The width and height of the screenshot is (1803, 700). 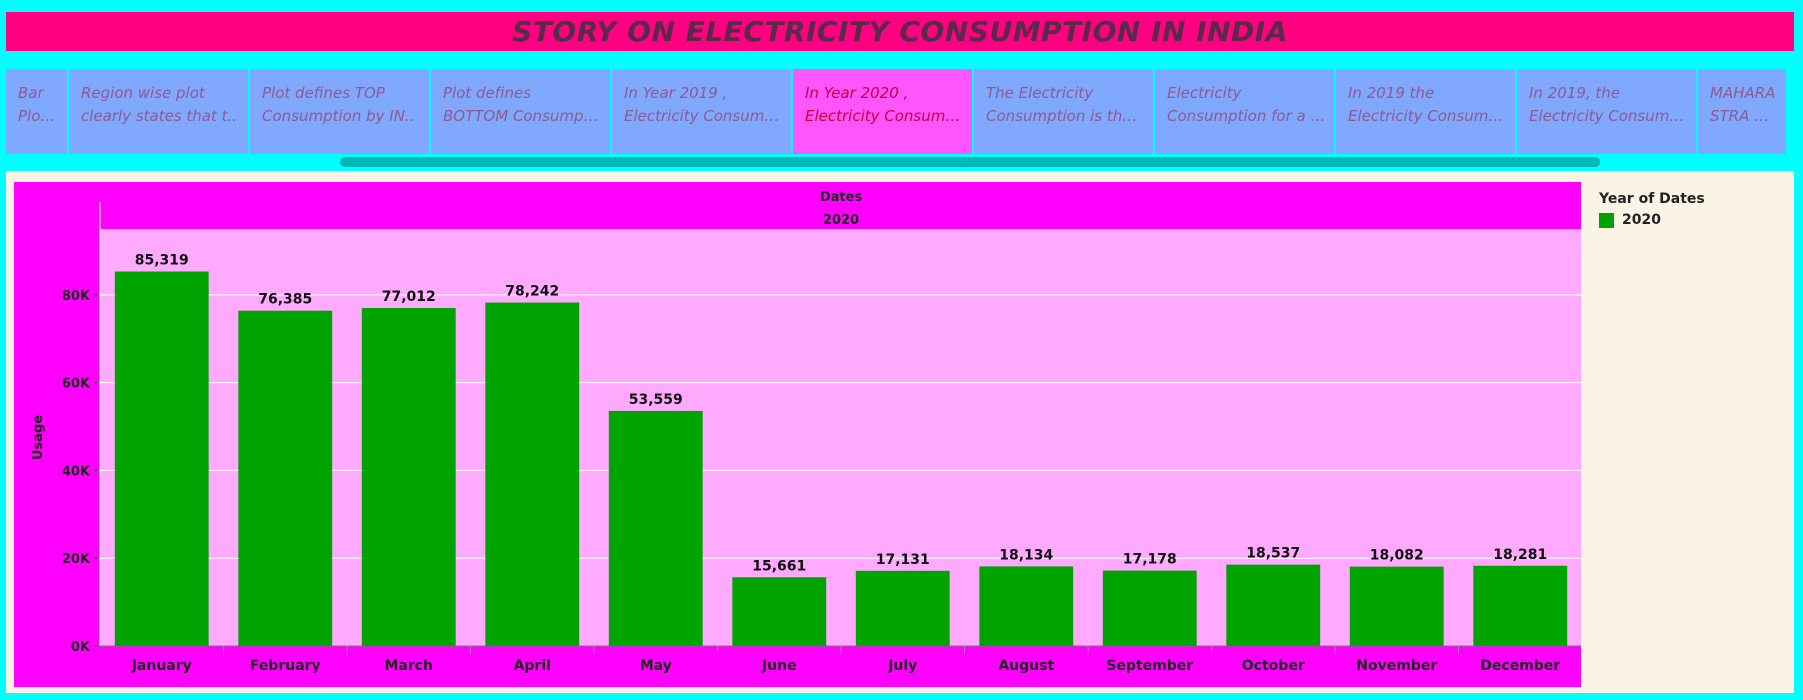 I want to click on y-tick-label: 80K, so click(x=76, y=296).